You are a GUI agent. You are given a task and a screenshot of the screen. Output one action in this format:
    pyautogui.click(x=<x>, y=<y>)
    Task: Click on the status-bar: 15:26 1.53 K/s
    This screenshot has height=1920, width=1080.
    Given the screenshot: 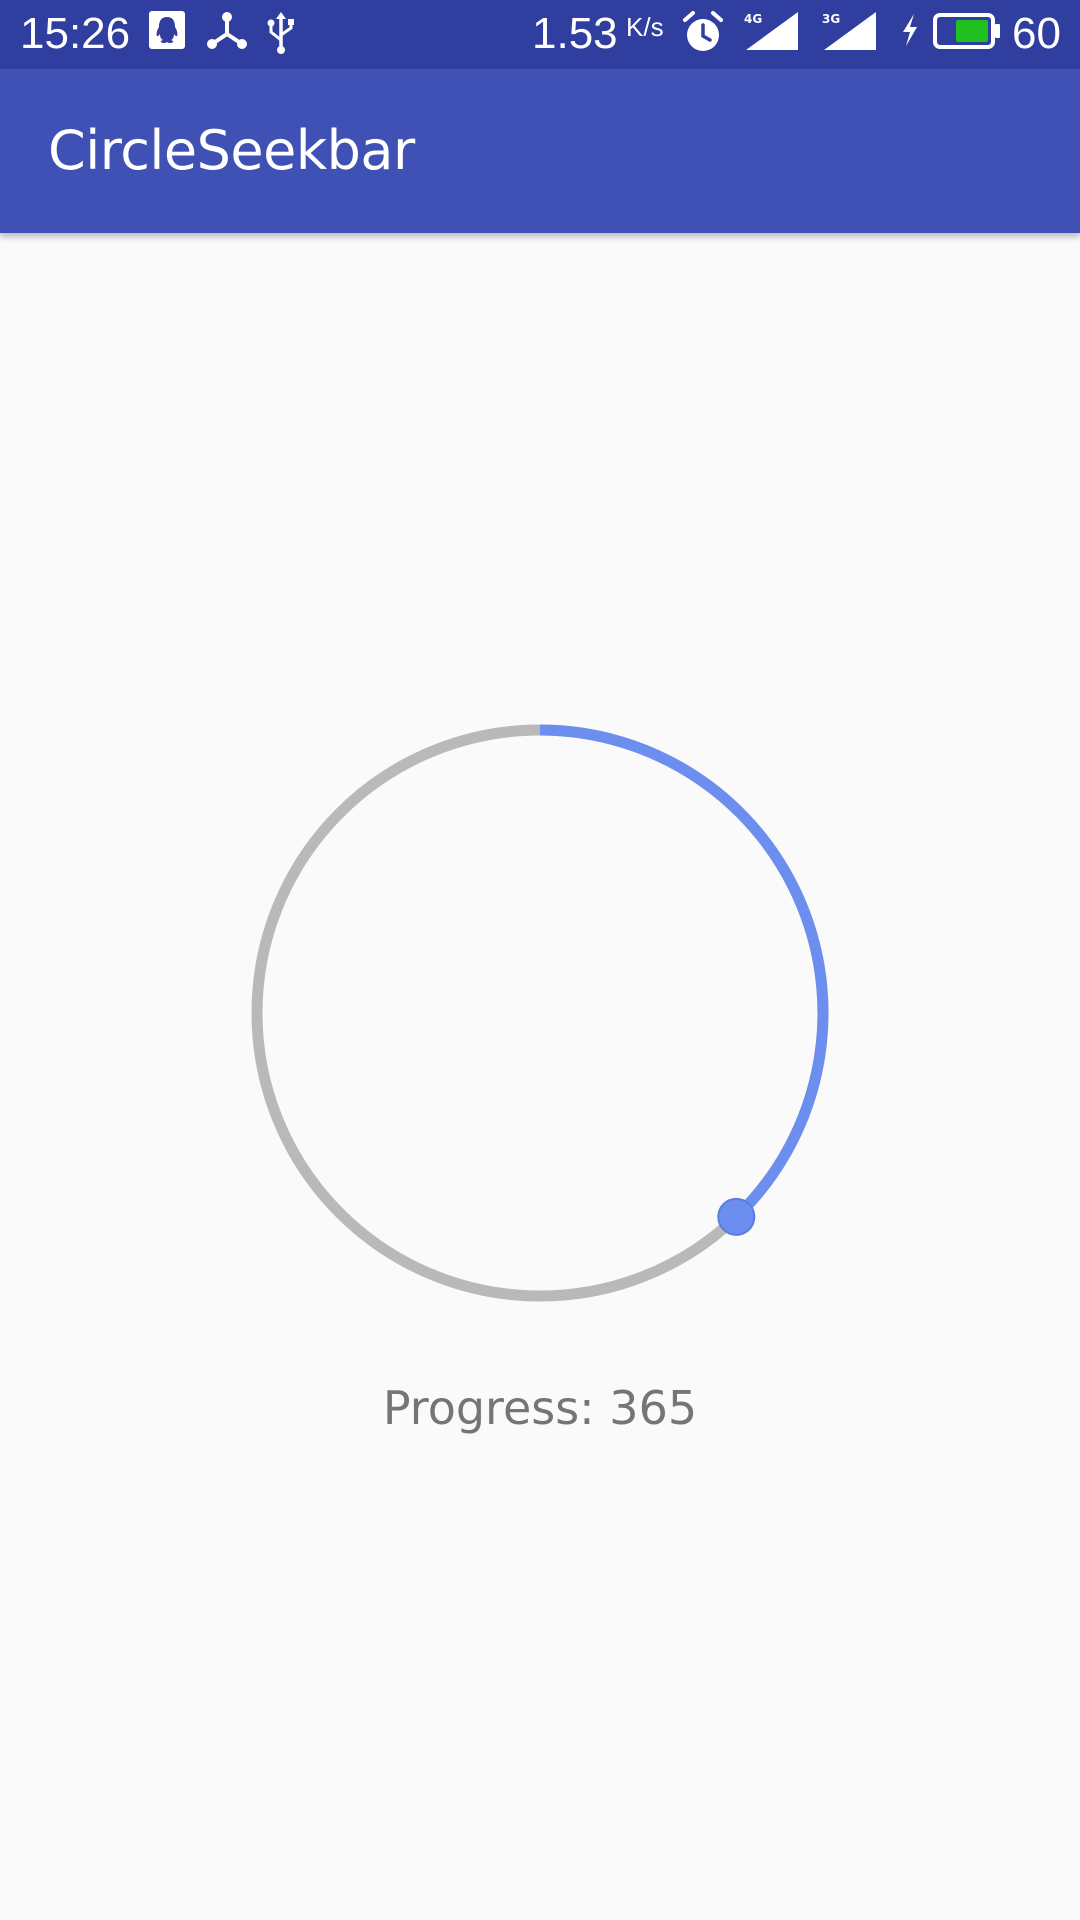 What is the action you would take?
    pyautogui.click(x=540, y=34)
    